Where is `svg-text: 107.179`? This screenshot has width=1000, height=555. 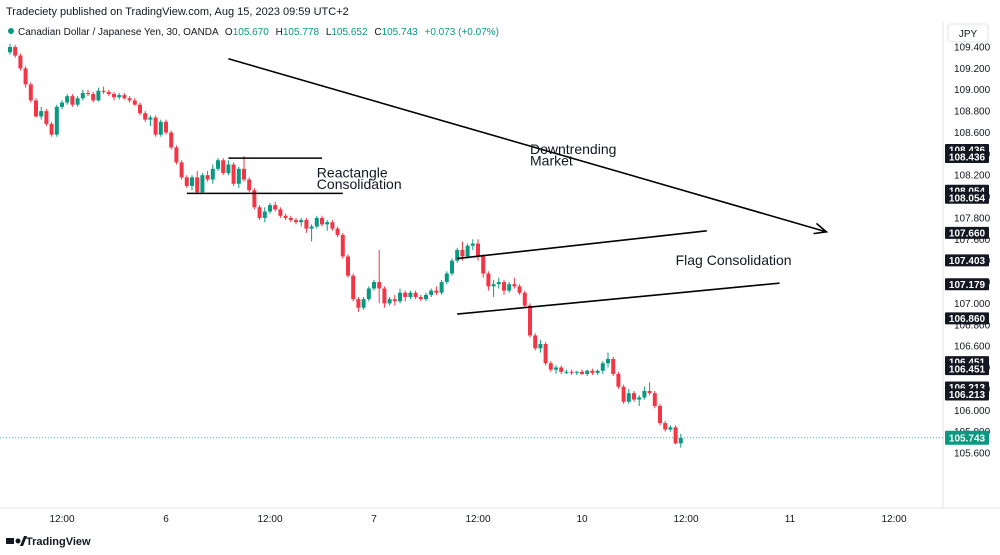
svg-text: 107.179 is located at coordinates (967, 285).